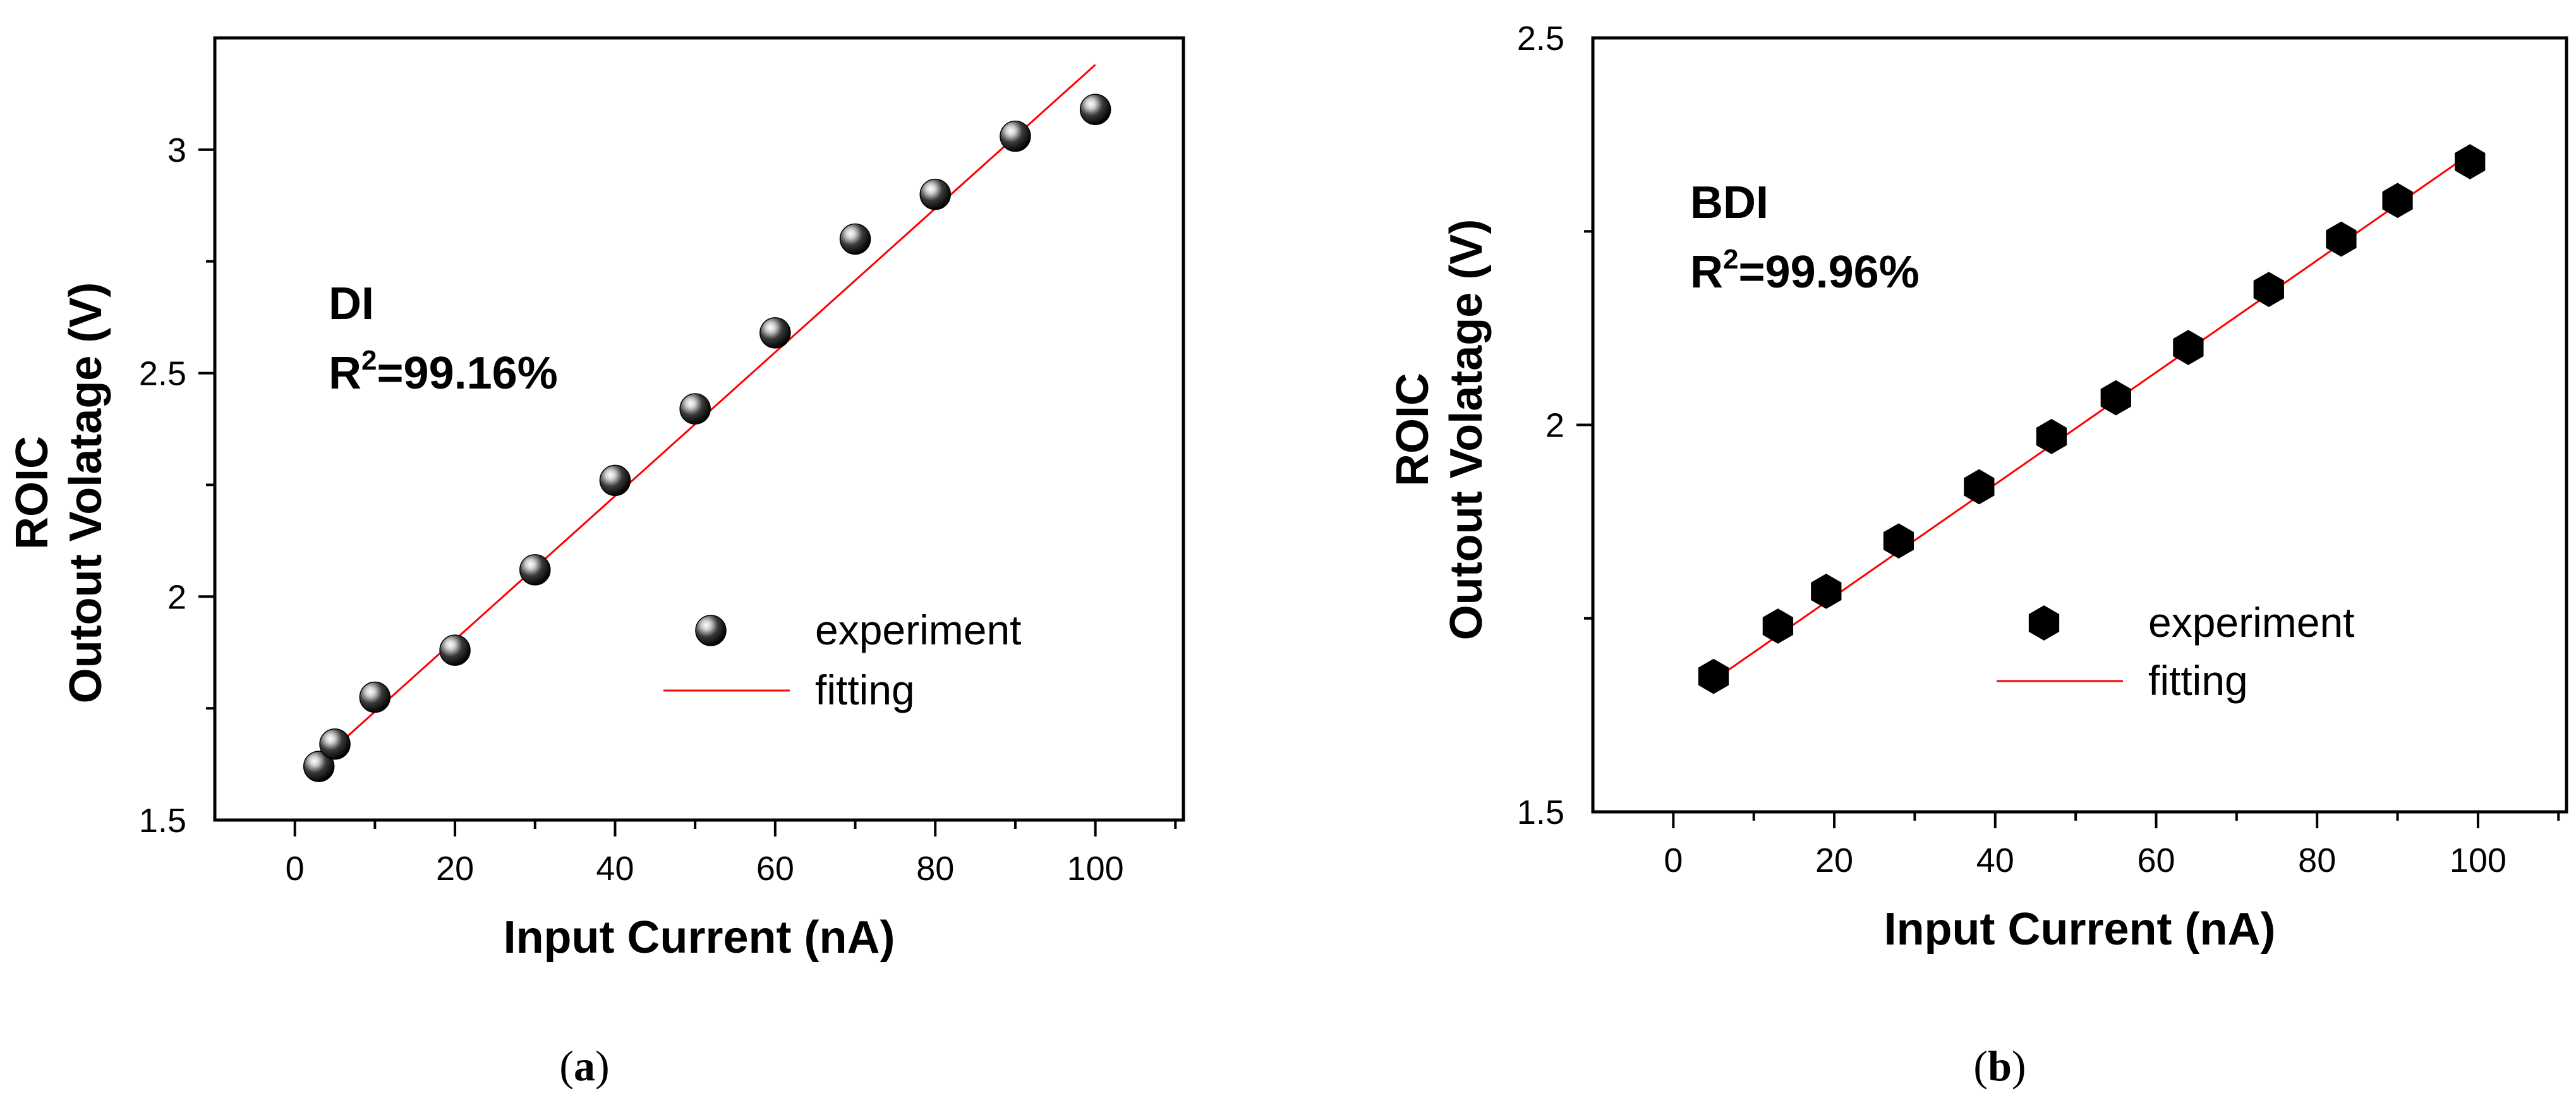  What do you see at coordinates (1999, 1066) in the screenshot?
I see `panel-caption: (b)` at bounding box center [1999, 1066].